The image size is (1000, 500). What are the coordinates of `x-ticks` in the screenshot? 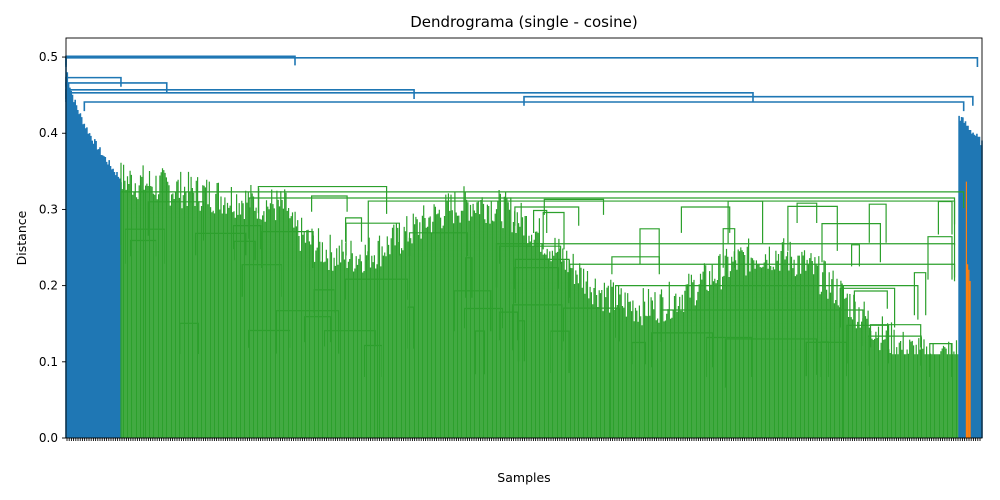 It's located at (523, 439).